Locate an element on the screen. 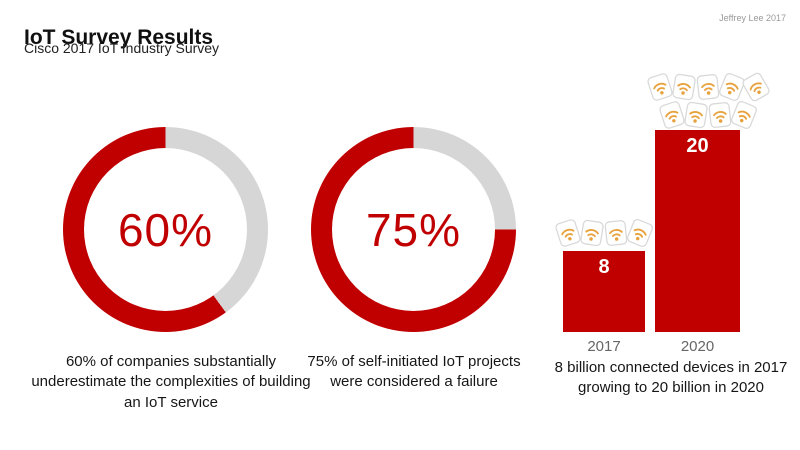  donut-hole: 75% is located at coordinates (413, 229).